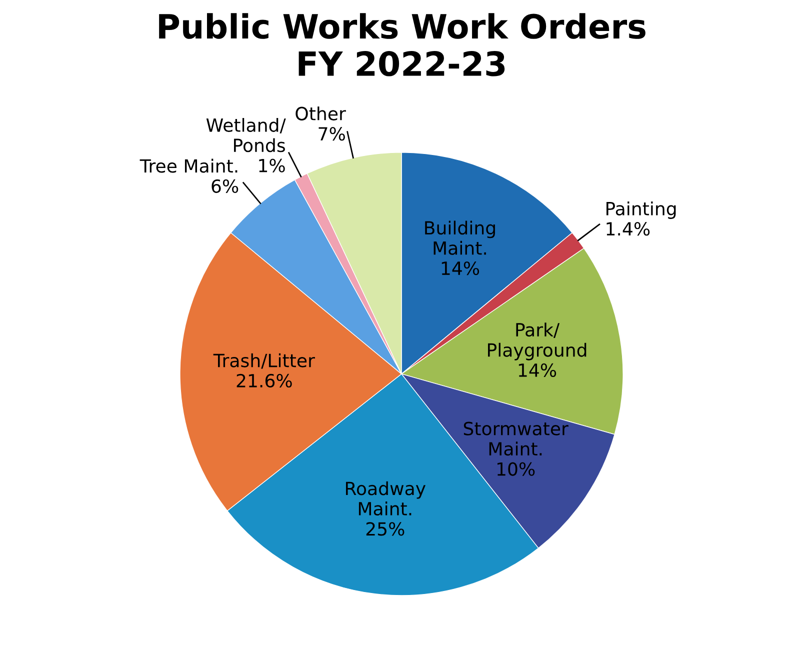  I want to click on slice-label: Trash/Litter, so click(264, 361).